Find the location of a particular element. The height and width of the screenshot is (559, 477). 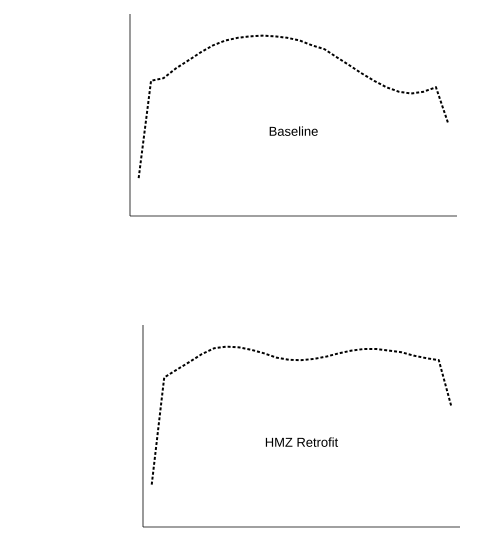

annotation: Baseline is located at coordinates (294, 131).